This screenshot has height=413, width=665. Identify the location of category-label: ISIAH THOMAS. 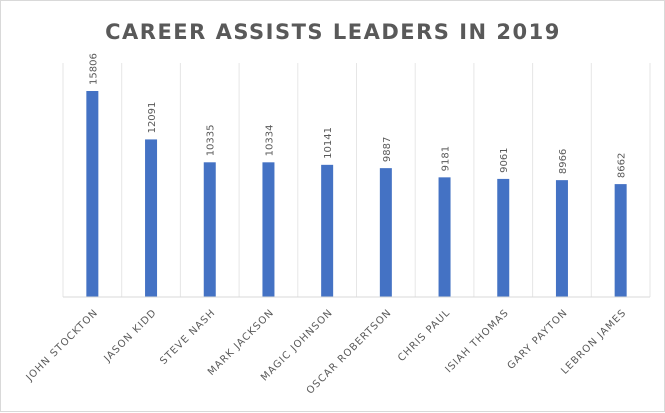
(477, 341).